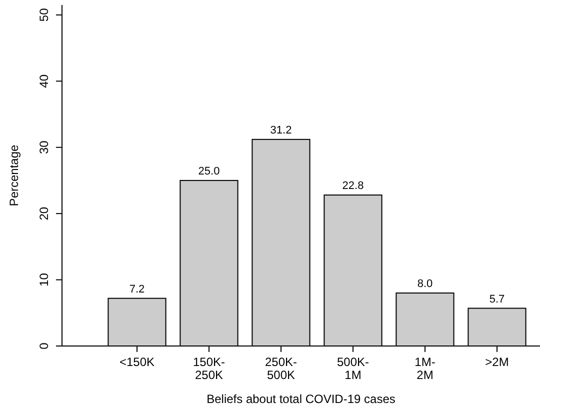 The width and height of the screenshot is (578, 411). What do you see at coordinates (497, 299) in the screenshot?
I see `data-label: 5.7` at bounding box center [497, 299].